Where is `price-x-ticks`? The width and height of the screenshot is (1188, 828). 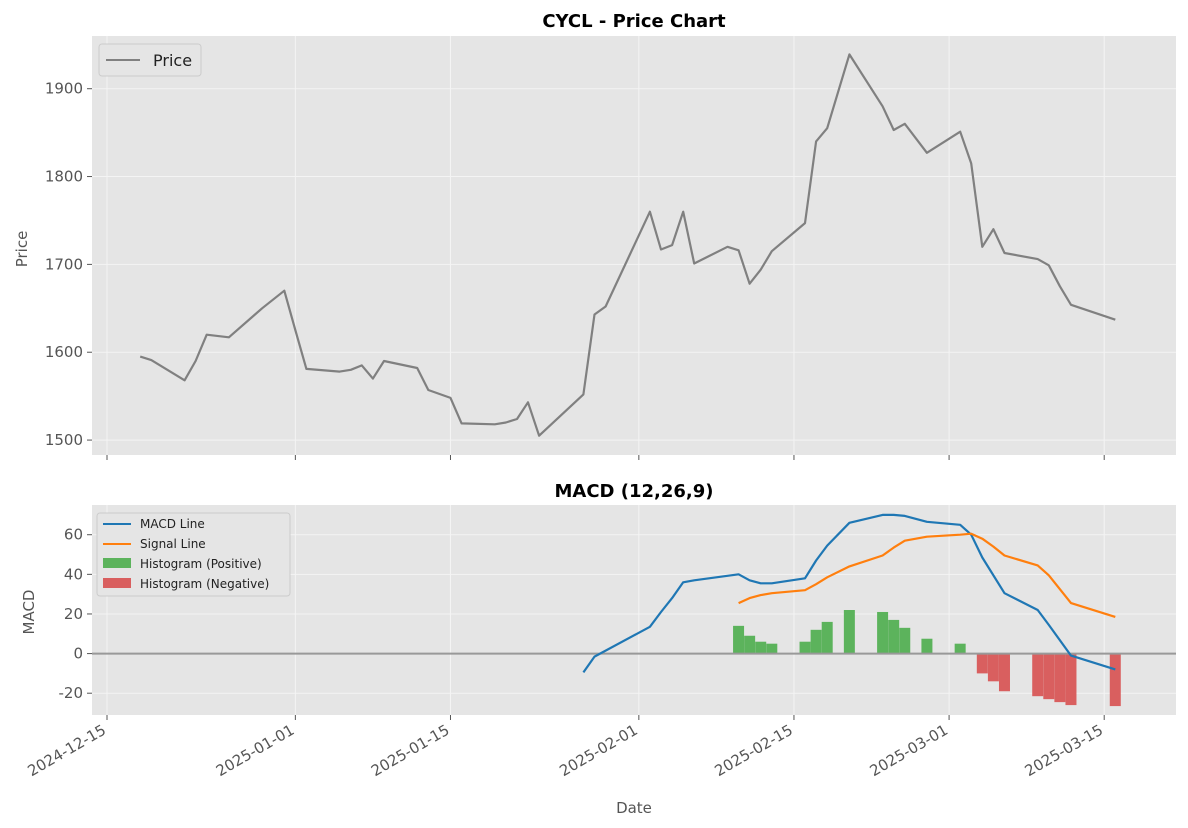 price-x-ticks is located at coordinates (605, 457).